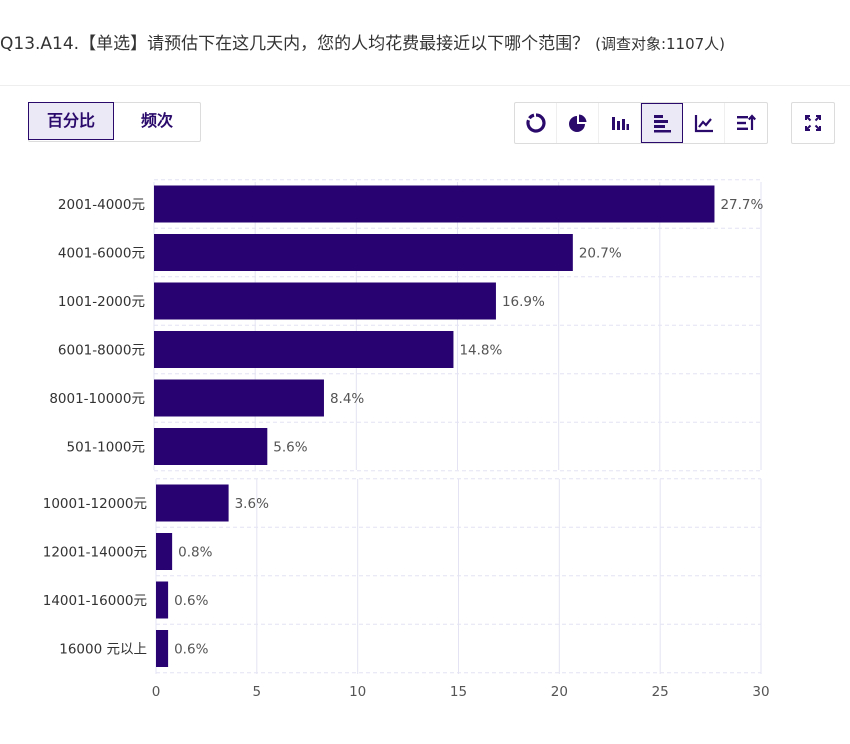 Image resolution: width=850 pixels, height=744 pixels. Describe the element at coordinates (95, 553) in the screenshot. I see `category-label: 12001-14000元` at that location.